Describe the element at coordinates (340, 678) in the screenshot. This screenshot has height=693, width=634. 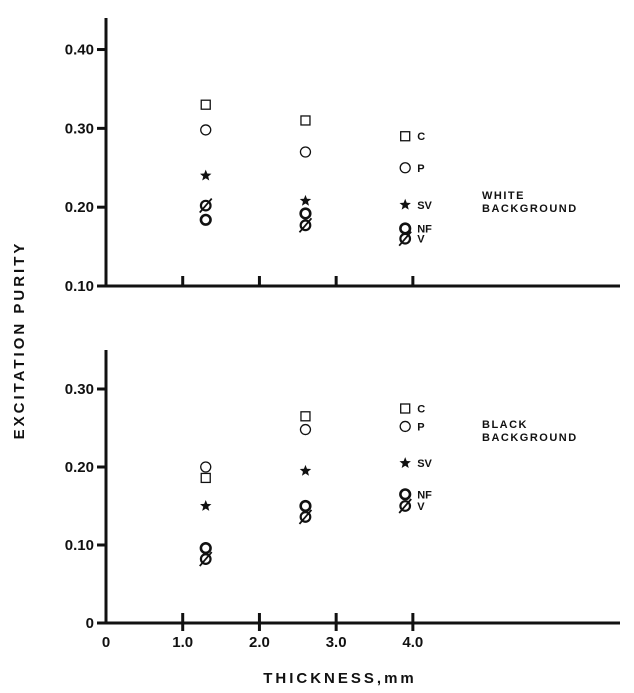
I see `x-axis-title: THICKNESS,mm` at that location.